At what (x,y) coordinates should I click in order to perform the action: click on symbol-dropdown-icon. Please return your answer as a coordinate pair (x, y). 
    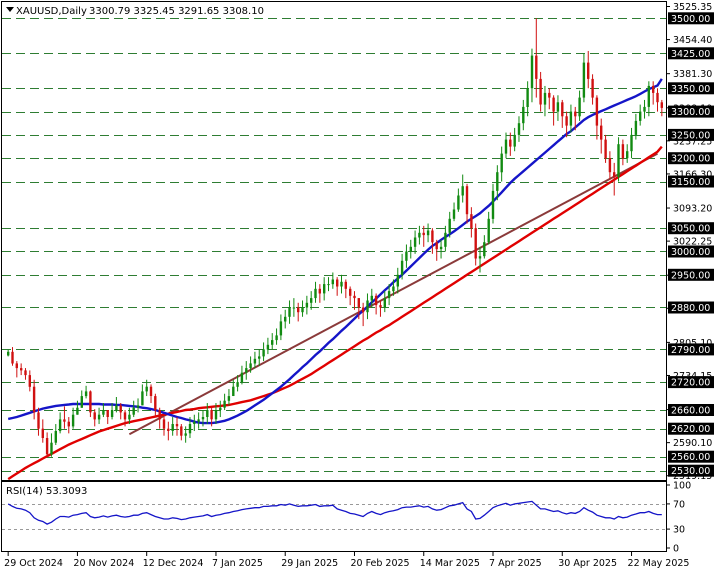
    Looking at the image, I should click on (10, 9).